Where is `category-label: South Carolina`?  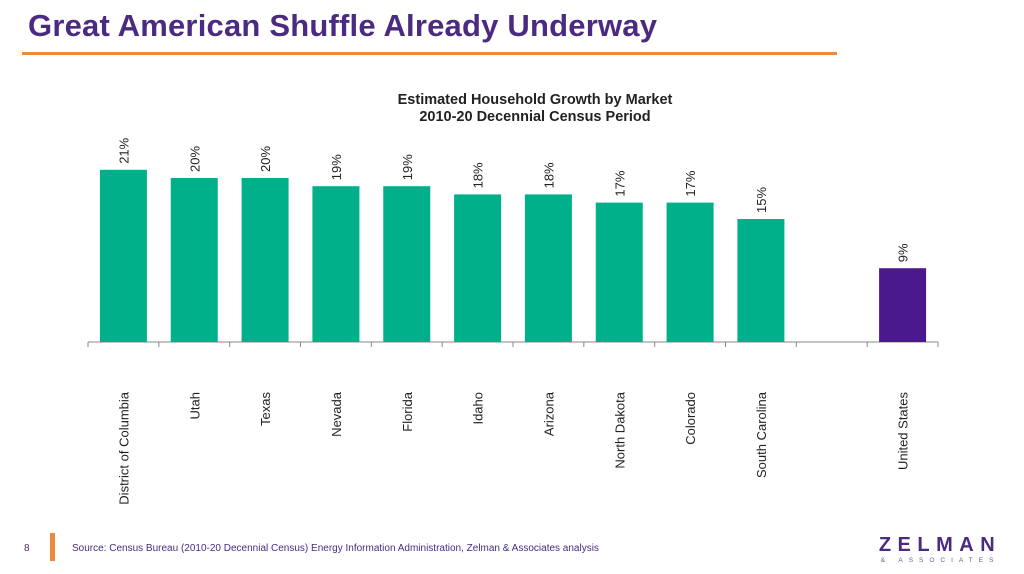 category-label: South Carolina is located at coordinates (761, 434).